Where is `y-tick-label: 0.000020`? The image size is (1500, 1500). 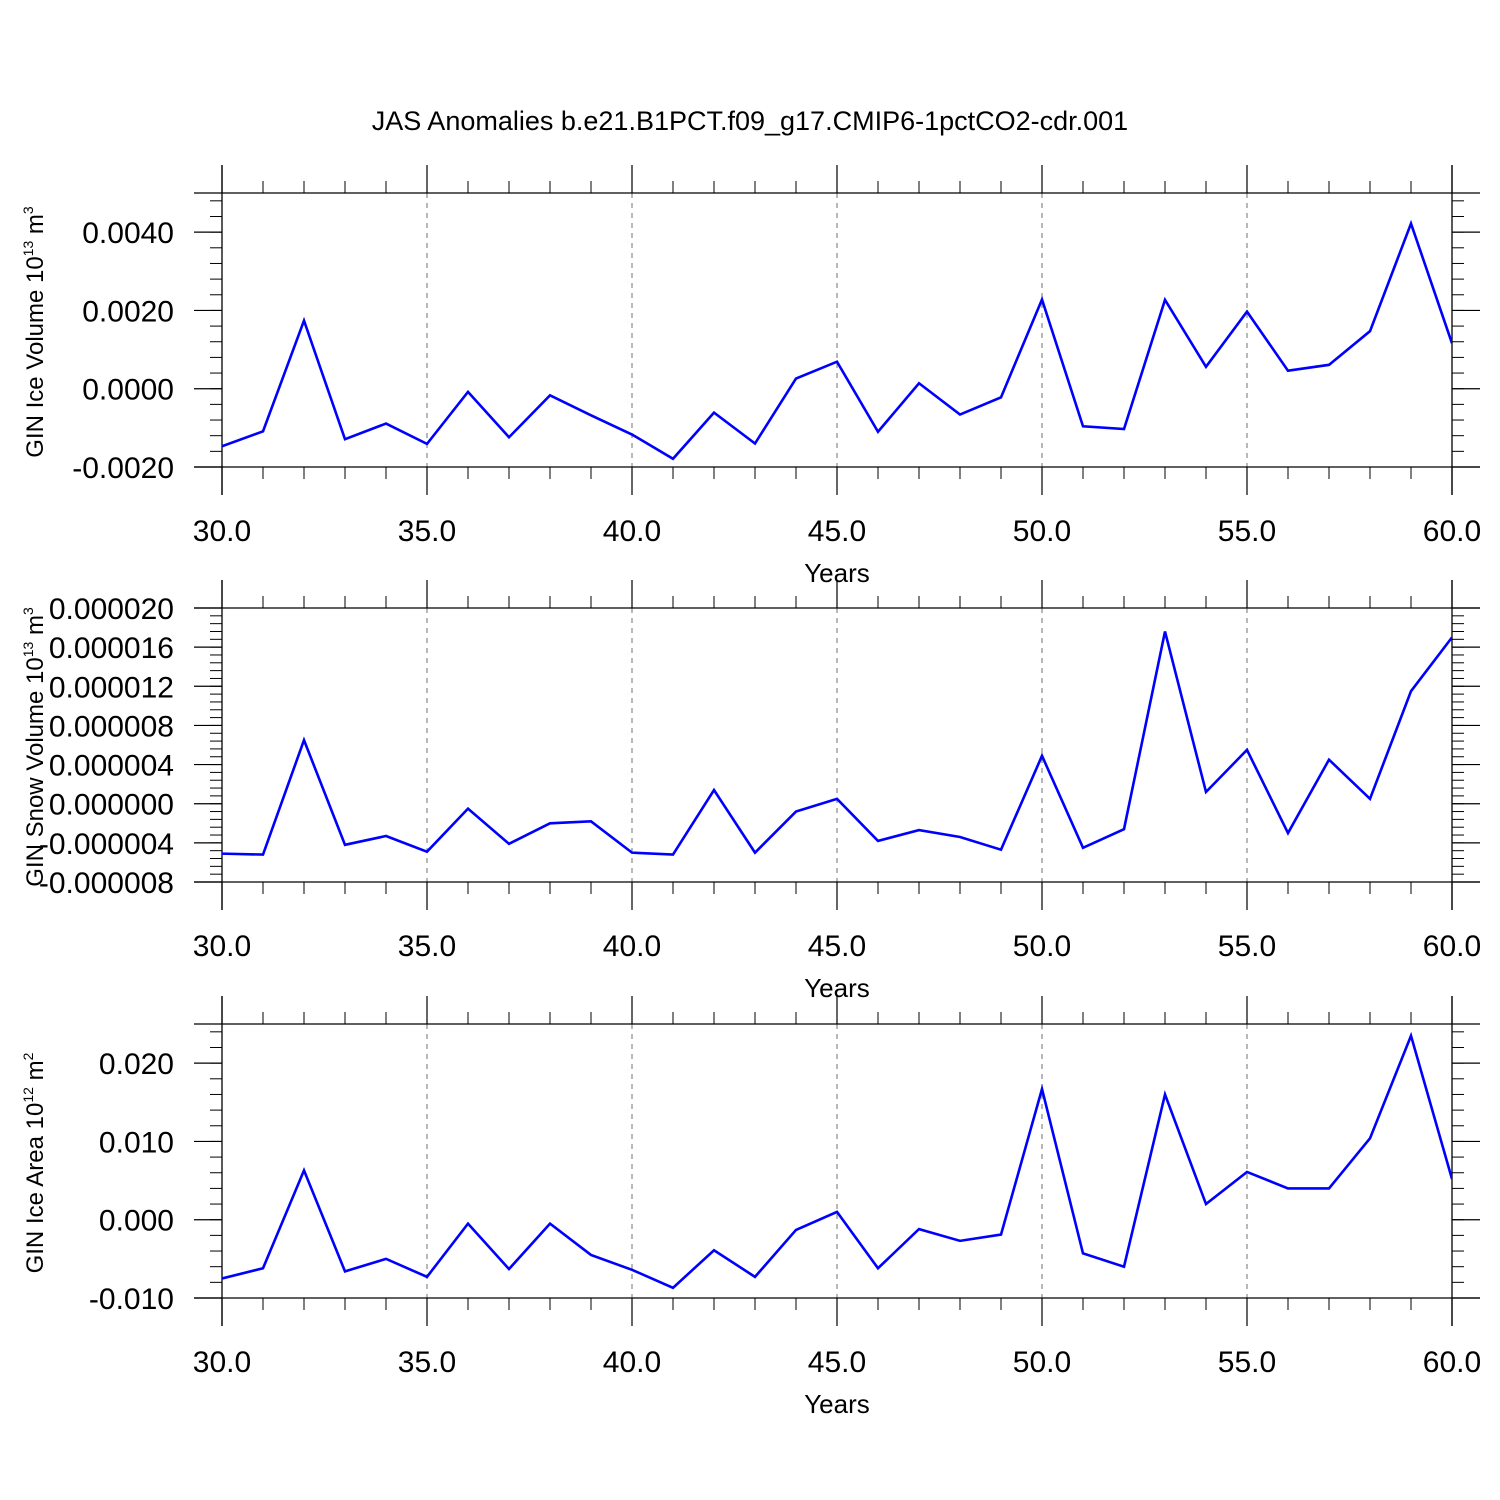 y-tick-label: 0.000020 is located at coordinates (111, 609).